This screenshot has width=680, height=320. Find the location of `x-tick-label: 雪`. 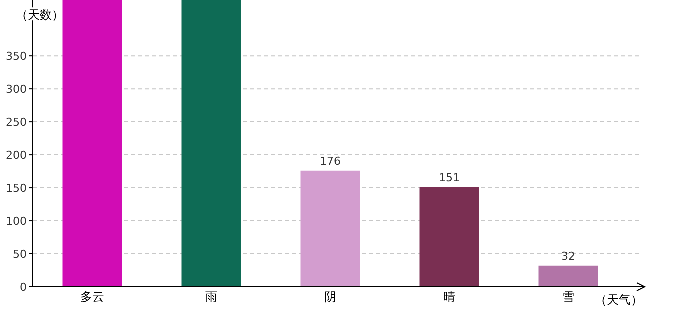

x-tick-label: 雪 is located at coordinates (568, 297).